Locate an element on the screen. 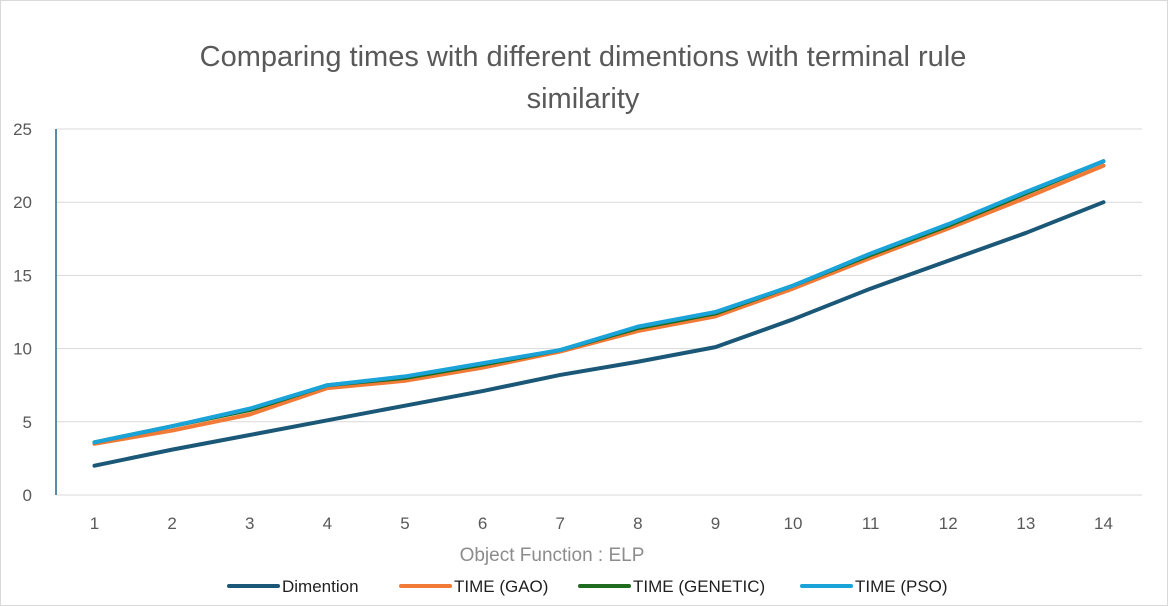 The width and height of the screenshot is (1168, 606). legend-label: TIME (GENETIC) is located at coordinates (699, 586).